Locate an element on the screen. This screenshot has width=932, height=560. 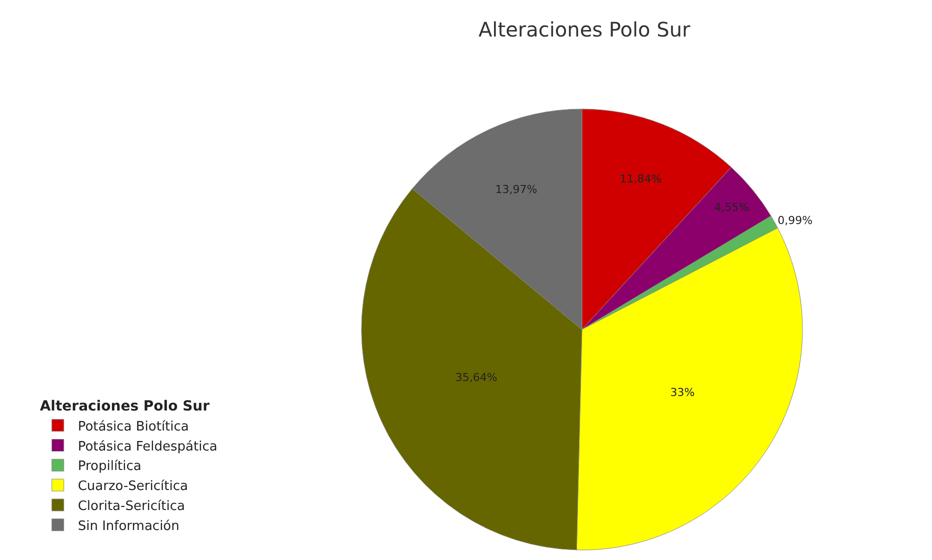
legend-label: Propilítica is located at coordinates (110, 466).